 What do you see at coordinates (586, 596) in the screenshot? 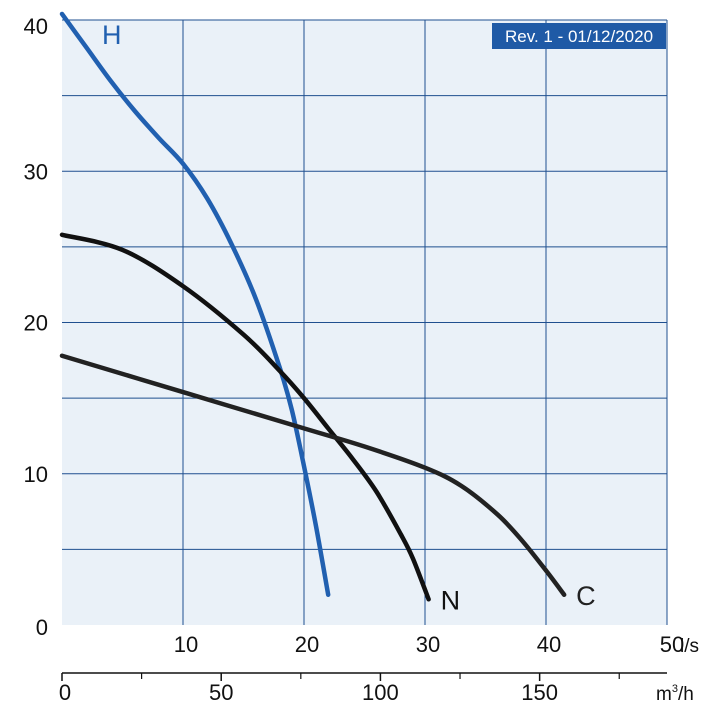
I see `curve-label-C: C` at bounding box center [586, 596].